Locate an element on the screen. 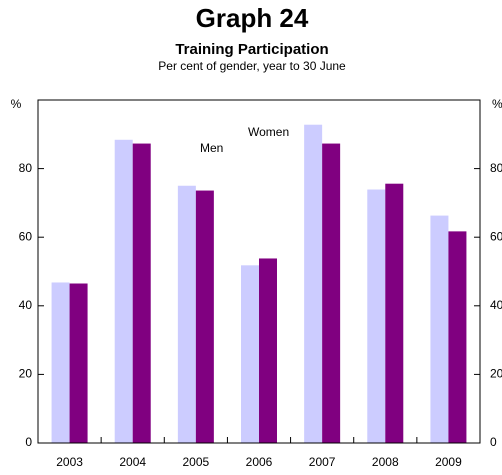 The height and width of the screenshot is (475, 502). y2-tick-label: 80 is located at coordinates (496, 168).